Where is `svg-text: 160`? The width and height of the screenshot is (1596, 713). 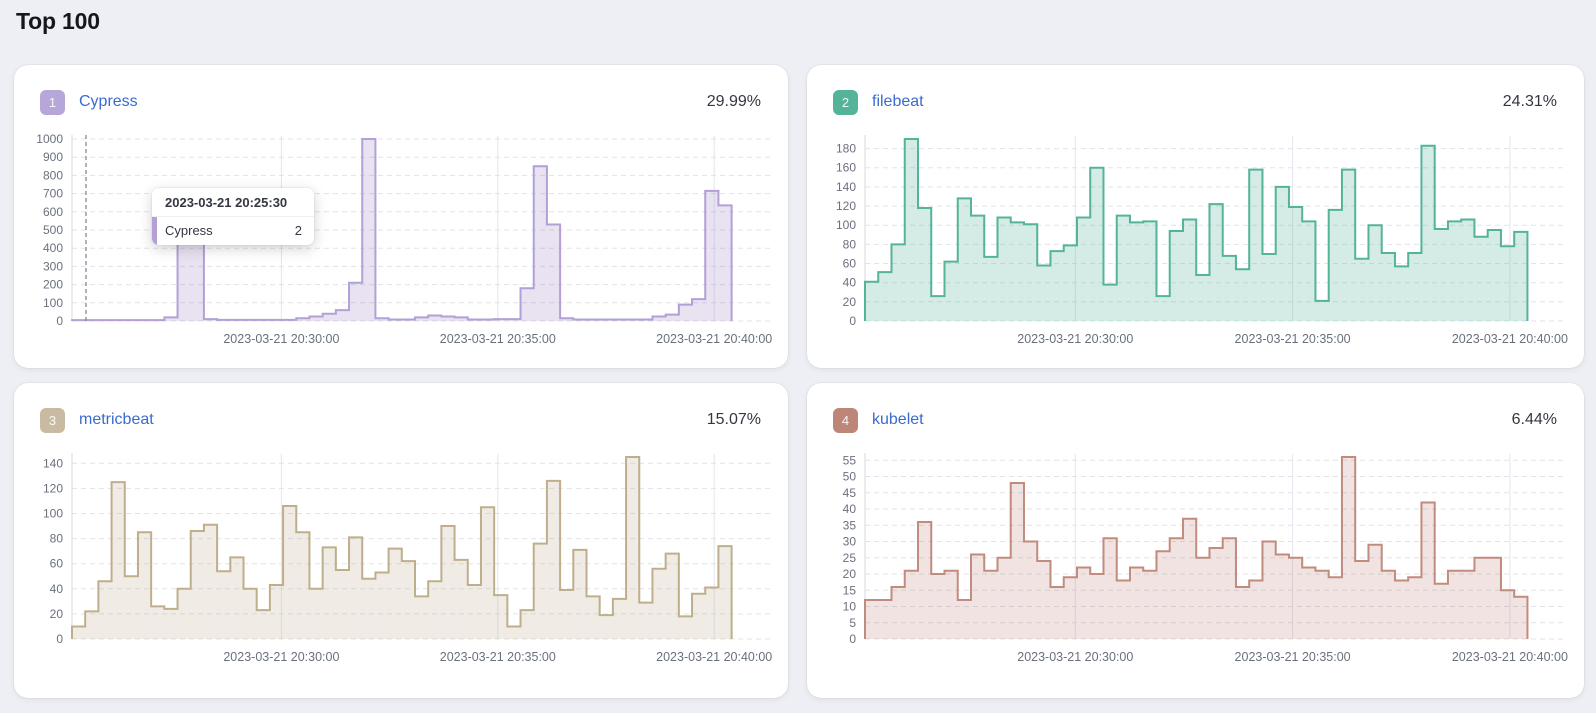
svg-text: 160 is located at coordinates (846, 168).